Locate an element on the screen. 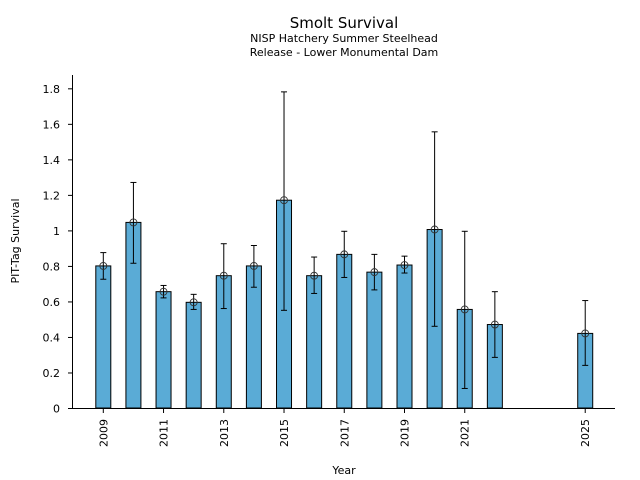 This screenshot has width=640, height=480. x-axis-label: Year is located at coordinates (343, 470).